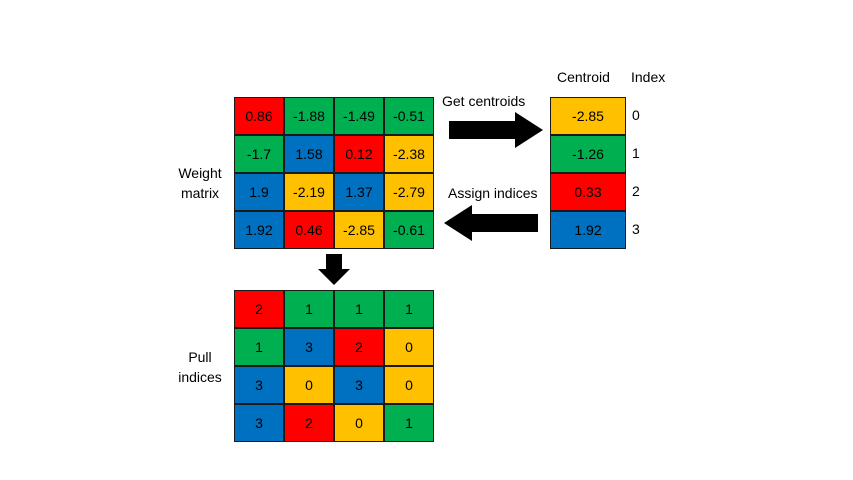  Describe the element at coordinates (200, 377) in the screenshot. I see `pull-indices-label-line2: indices` at that location.